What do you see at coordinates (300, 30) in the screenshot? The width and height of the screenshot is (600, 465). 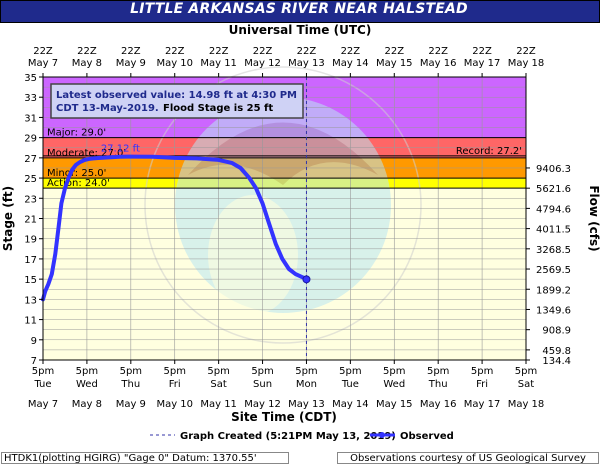 I see `top-axis-title: Universal Time (UTC)` at bounding box center [300, 30].